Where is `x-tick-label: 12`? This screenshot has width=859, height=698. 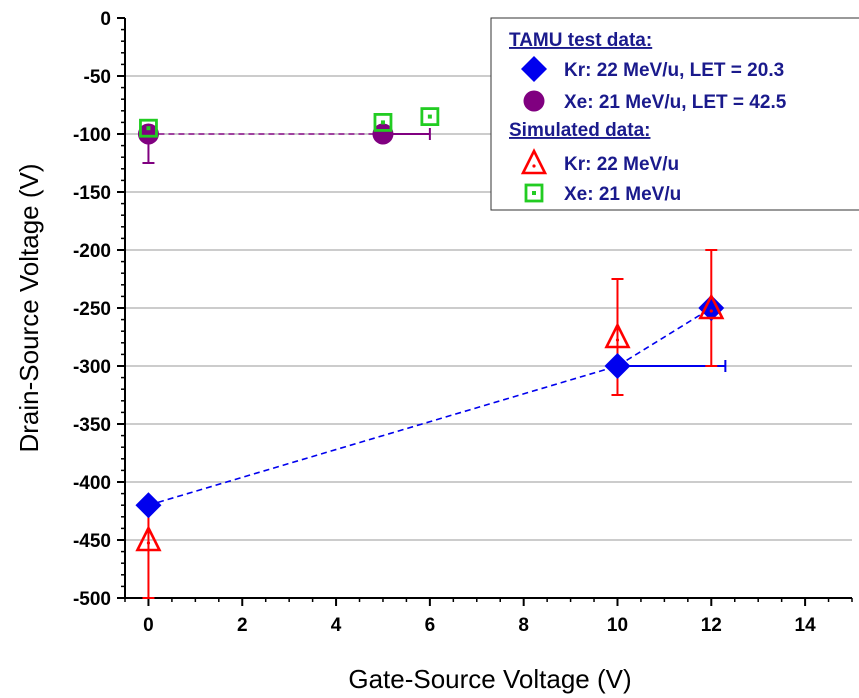
x-tick-label: 12 is located at coordinates (711, 625).